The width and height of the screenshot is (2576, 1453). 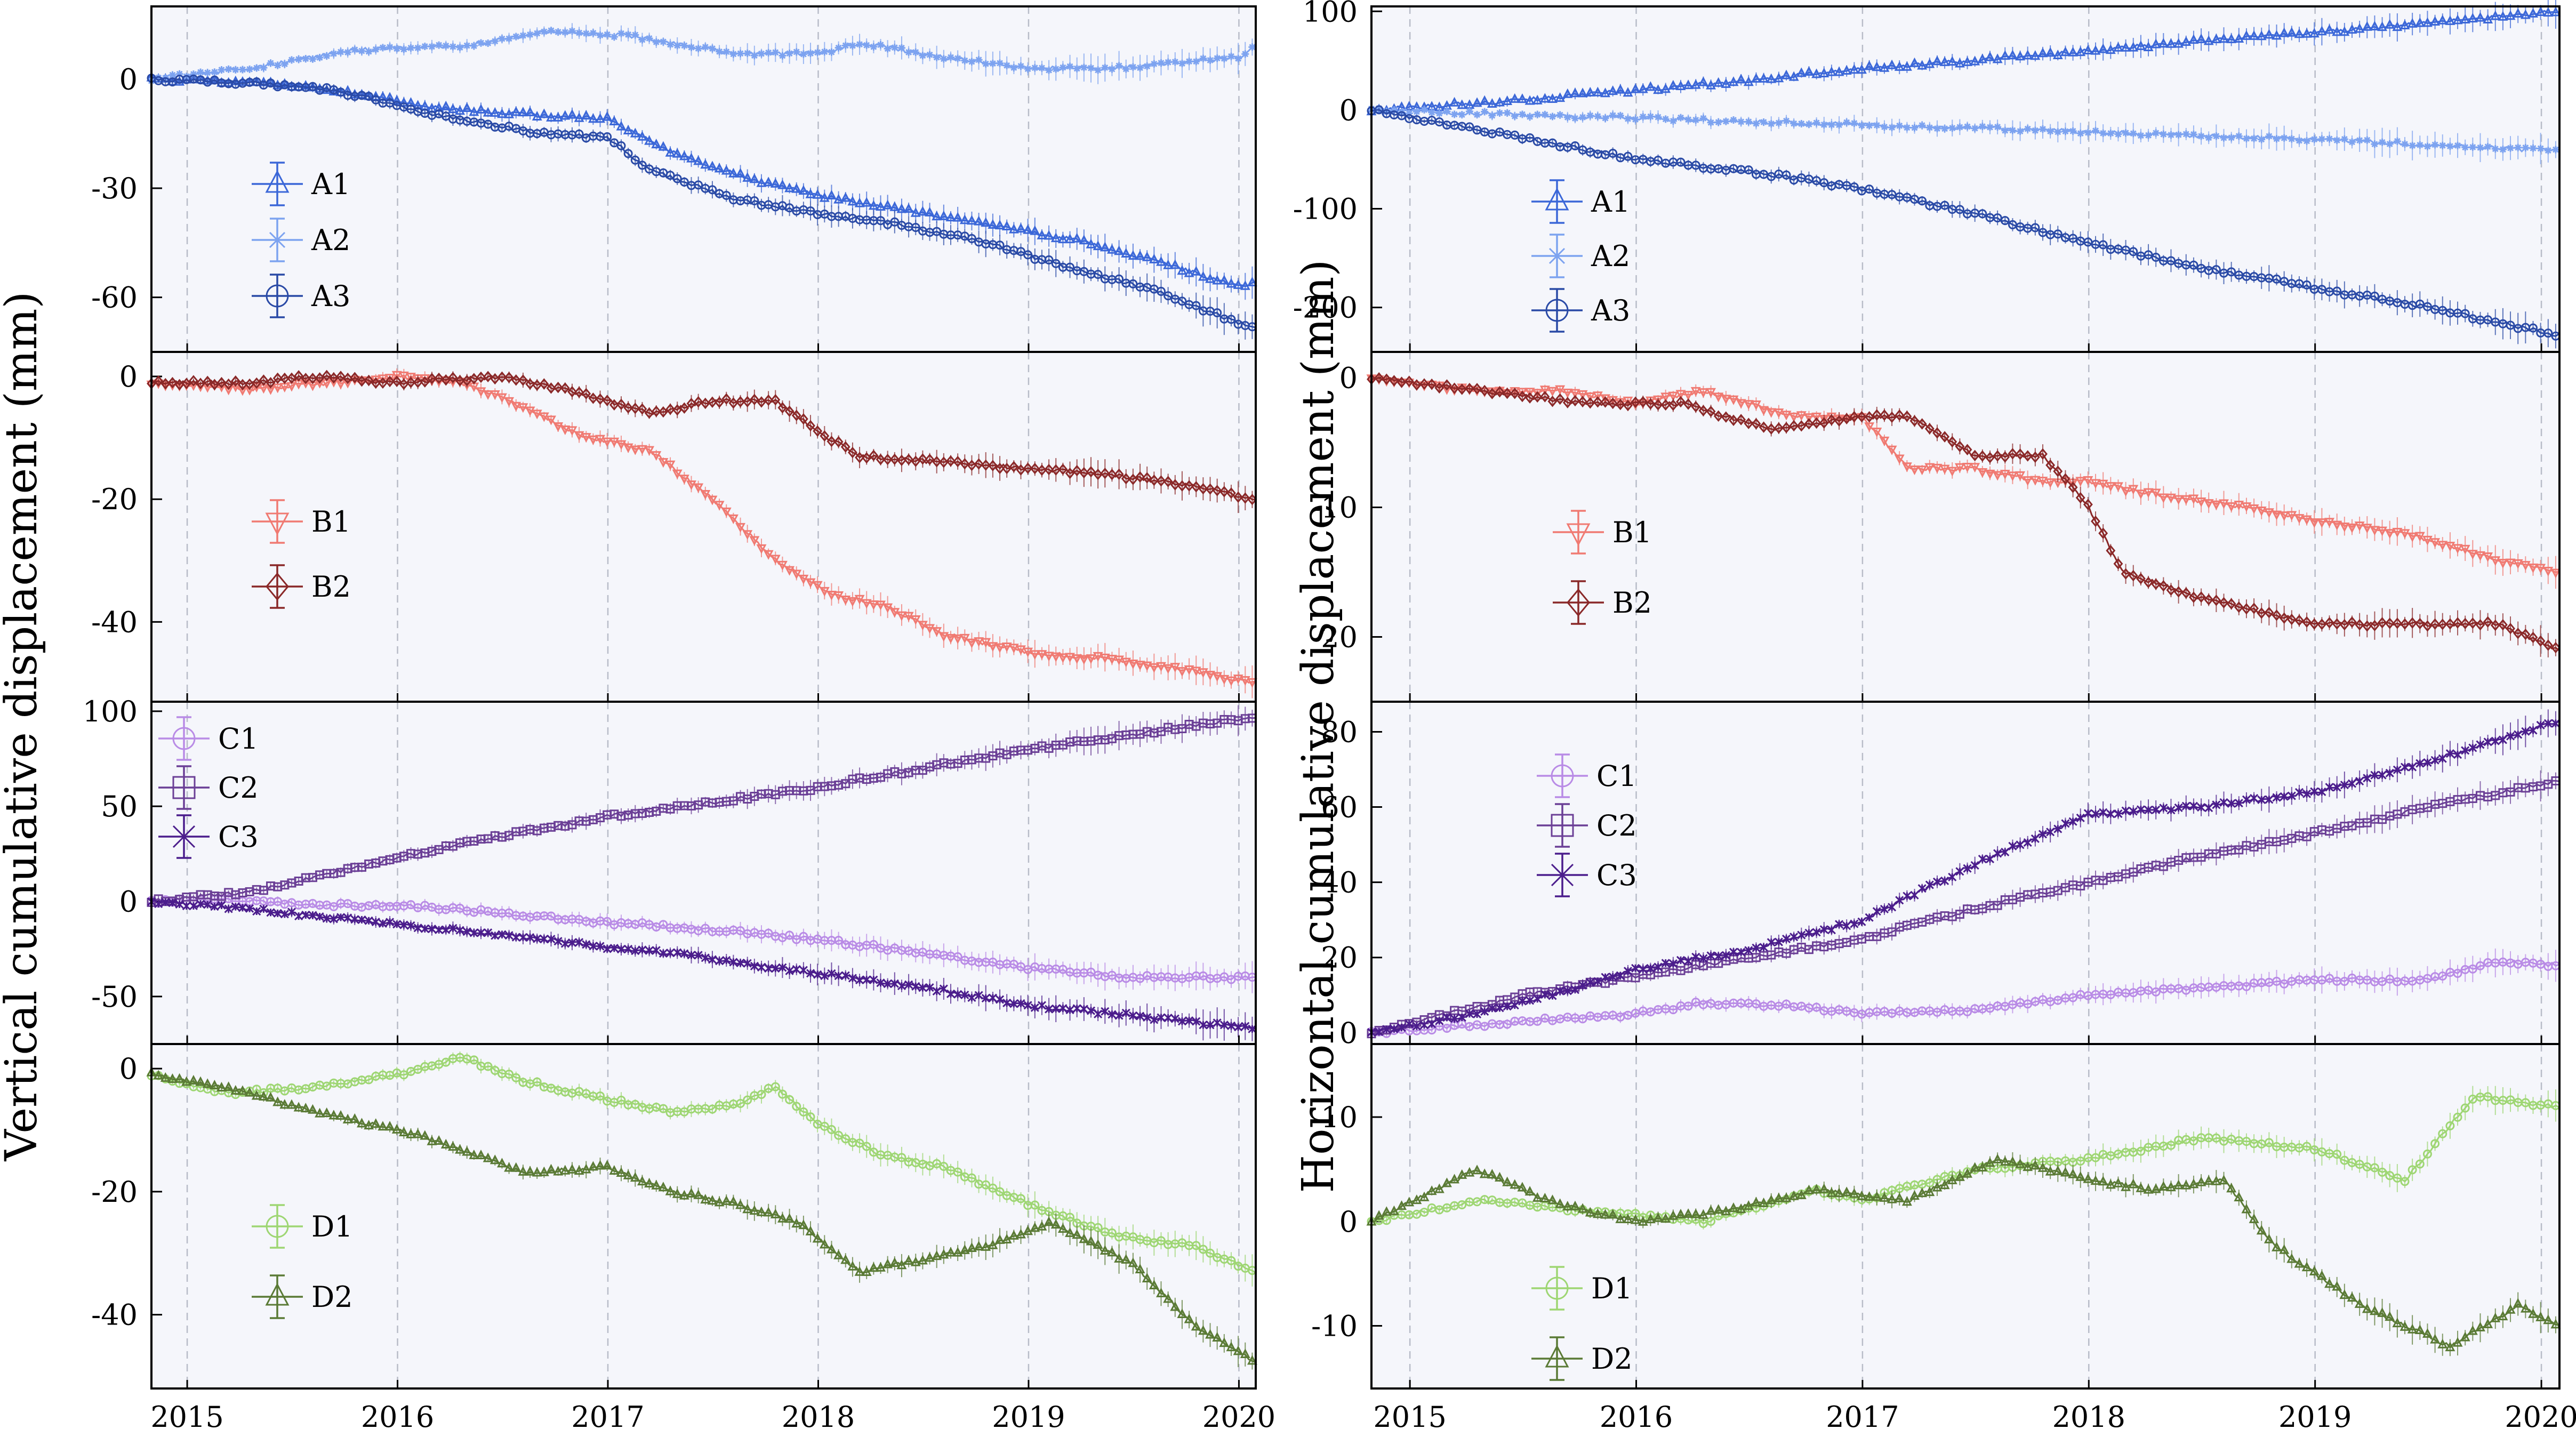 I want to click on series-line-B2, so click(x=1966, y=514).